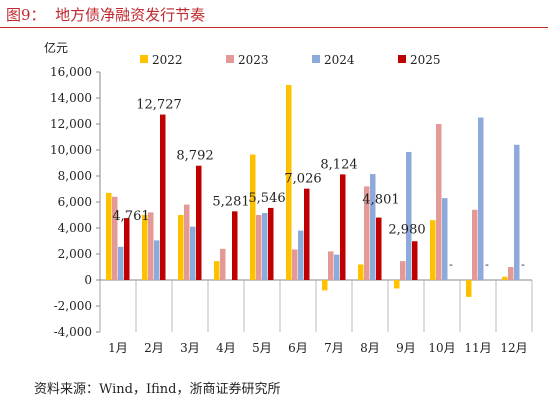 The height and width of the screenshot is (402, 548). I want to click on y-tick-label: 16,000, so click(71, 72).